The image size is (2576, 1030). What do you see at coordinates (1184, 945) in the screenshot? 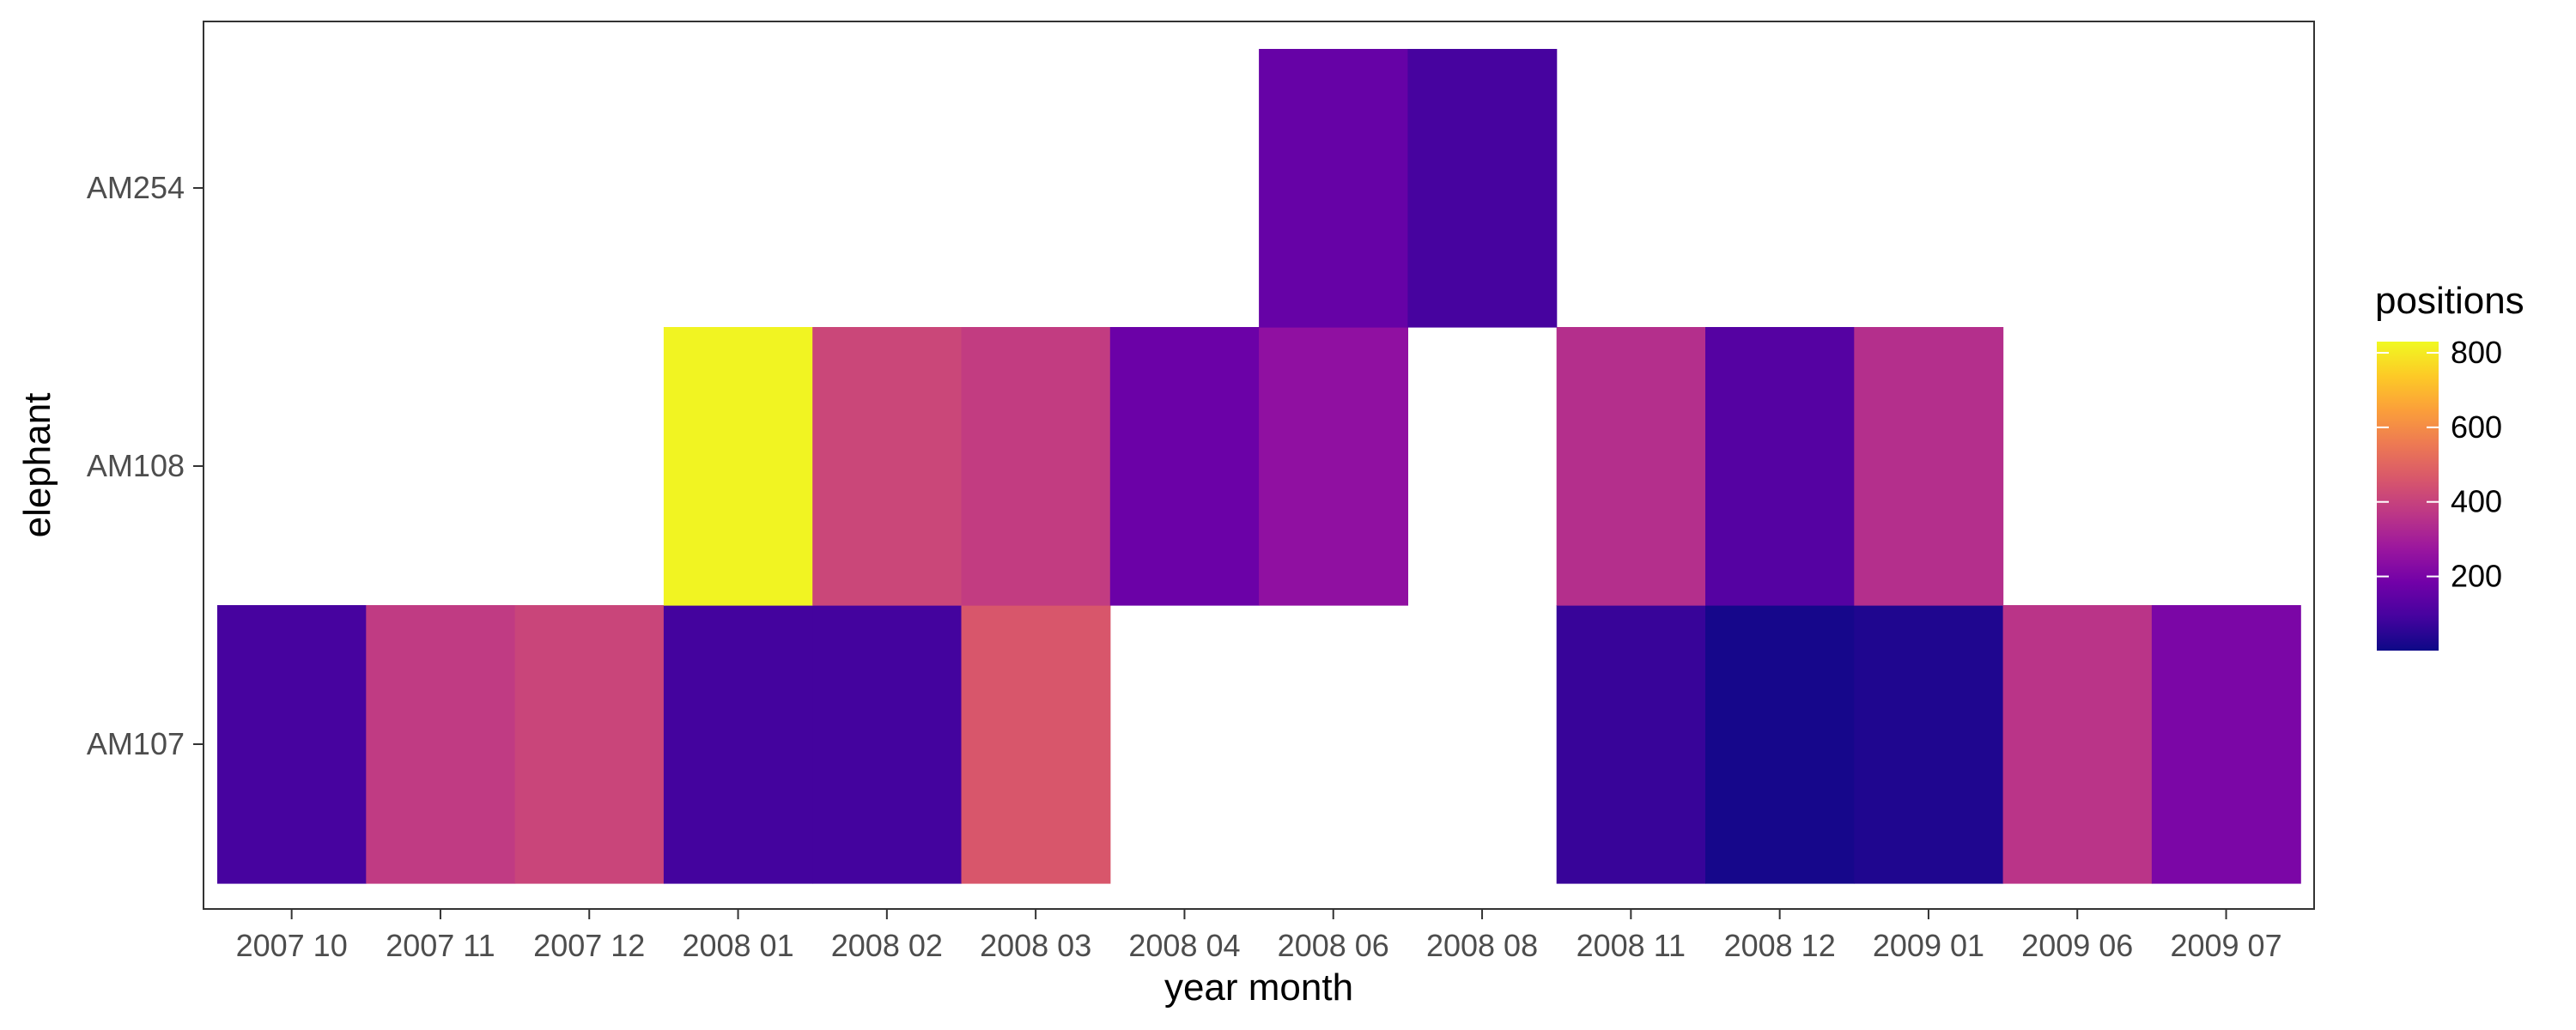
I see `x-tick-label: 2008 04` at bounding box center [1184, 945].